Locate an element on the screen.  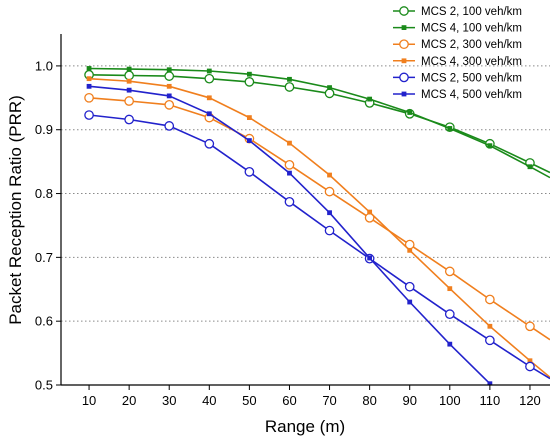
x-tick-label-9: 100 is located at coordinates (450, 400).